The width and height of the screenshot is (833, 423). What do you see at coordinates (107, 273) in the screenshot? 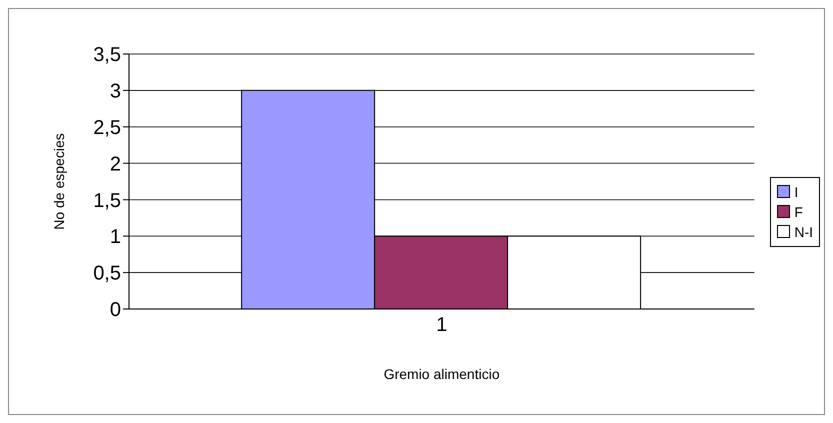
I see `y-tick-label: 0,5` at bounding box center [107, 273].